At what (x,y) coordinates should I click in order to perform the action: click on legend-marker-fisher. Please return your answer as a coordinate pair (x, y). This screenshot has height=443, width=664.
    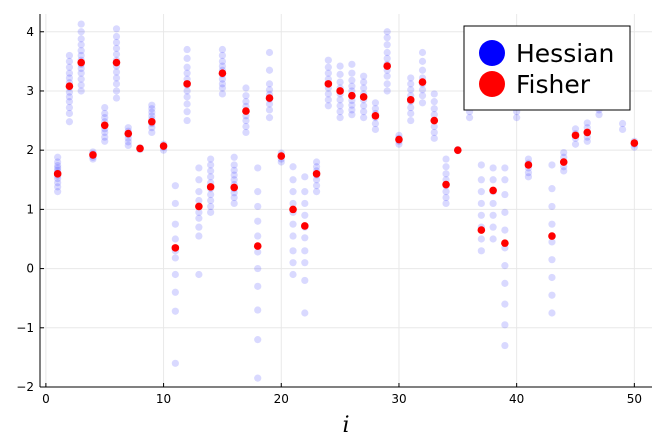
    Looking at the image, I should click on (492, 84).